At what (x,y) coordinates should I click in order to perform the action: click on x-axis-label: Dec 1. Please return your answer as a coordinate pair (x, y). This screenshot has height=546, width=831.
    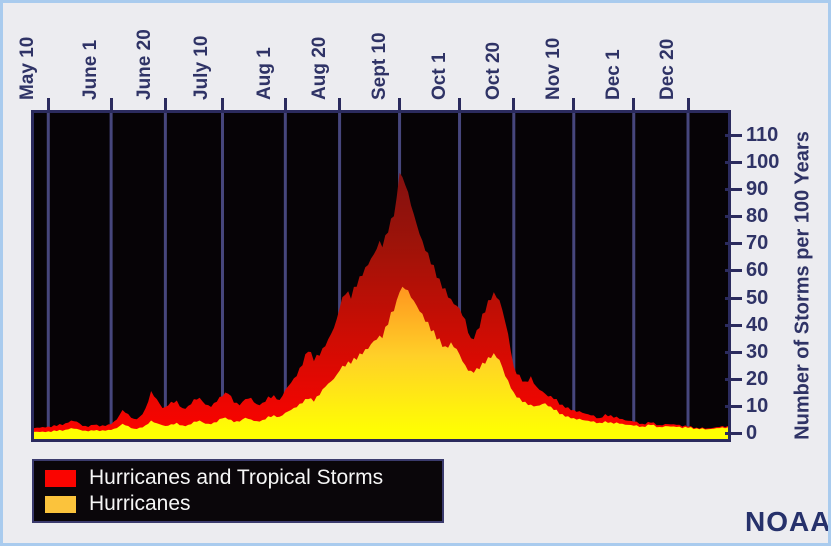
    Looking at the image, I should click on (613, 74).